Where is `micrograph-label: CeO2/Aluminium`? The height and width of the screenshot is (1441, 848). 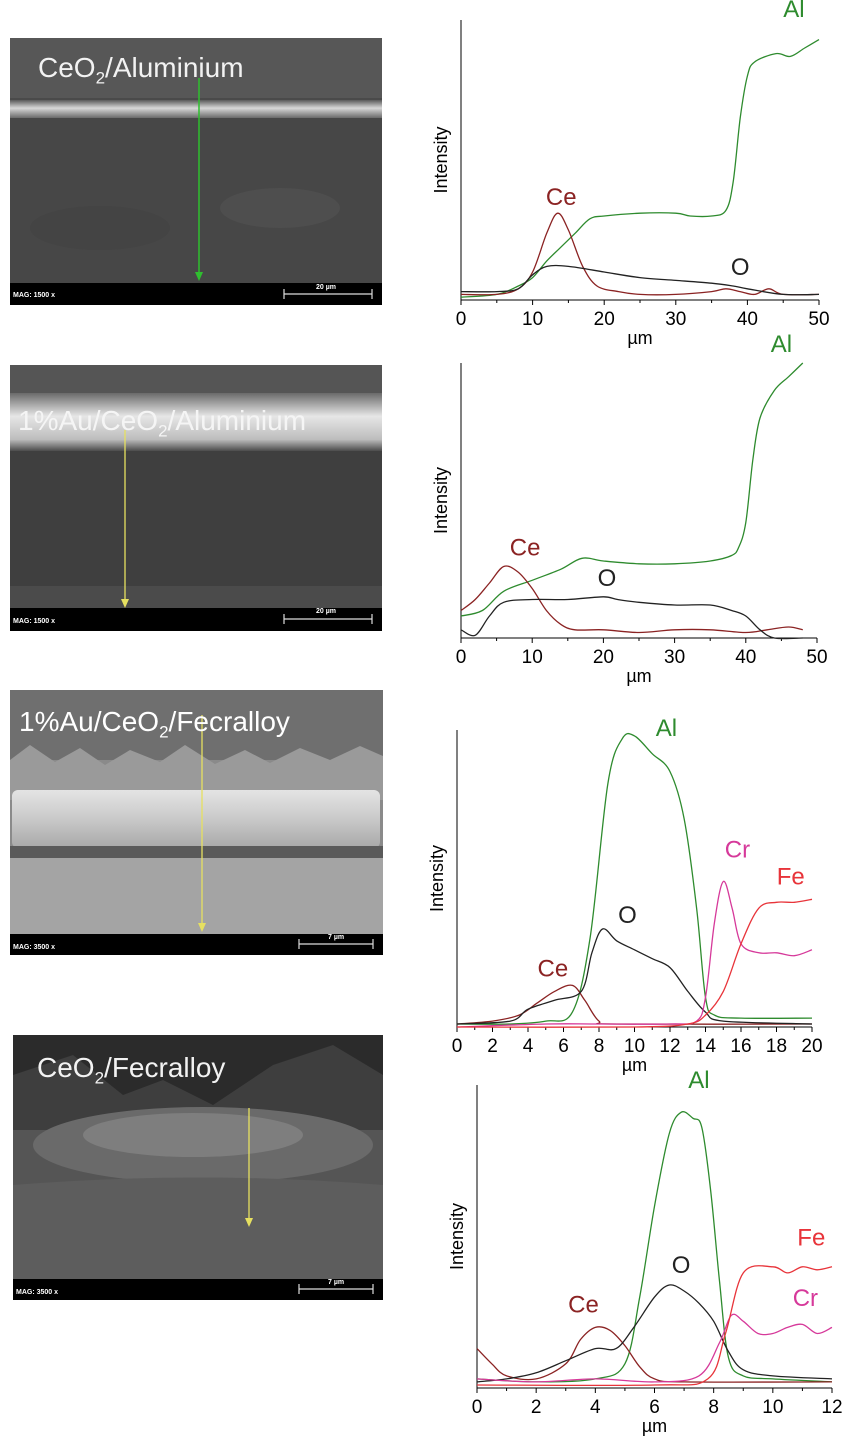 micrograph-label: CeO2/Aluminium is located at coordinates (141, 70).